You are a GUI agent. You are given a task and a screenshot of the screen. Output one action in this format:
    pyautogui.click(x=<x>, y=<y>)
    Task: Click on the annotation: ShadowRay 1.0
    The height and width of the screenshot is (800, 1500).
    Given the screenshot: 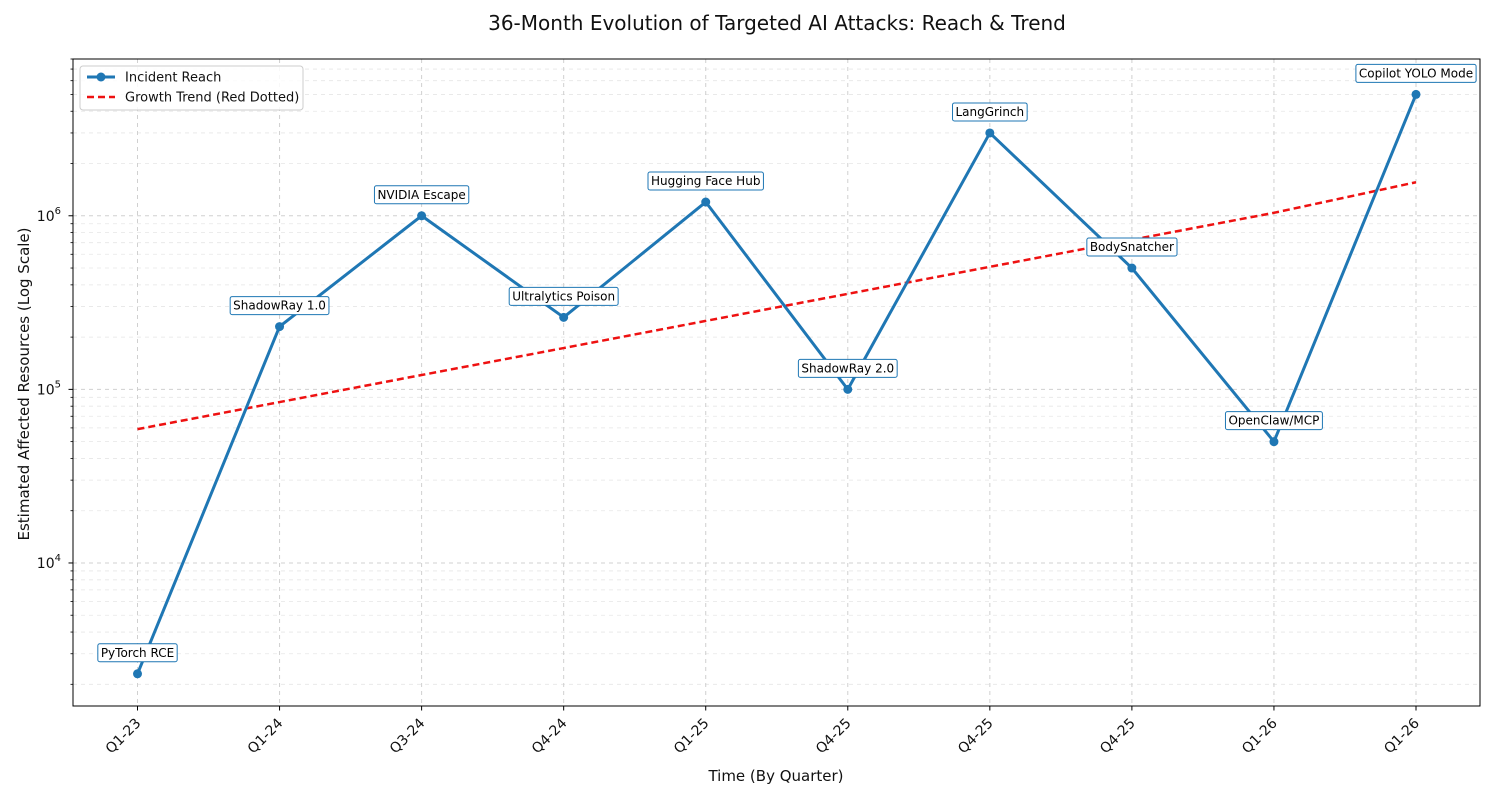 What is the action you would take?
    pyautogui.click(x=279, y=306)
    